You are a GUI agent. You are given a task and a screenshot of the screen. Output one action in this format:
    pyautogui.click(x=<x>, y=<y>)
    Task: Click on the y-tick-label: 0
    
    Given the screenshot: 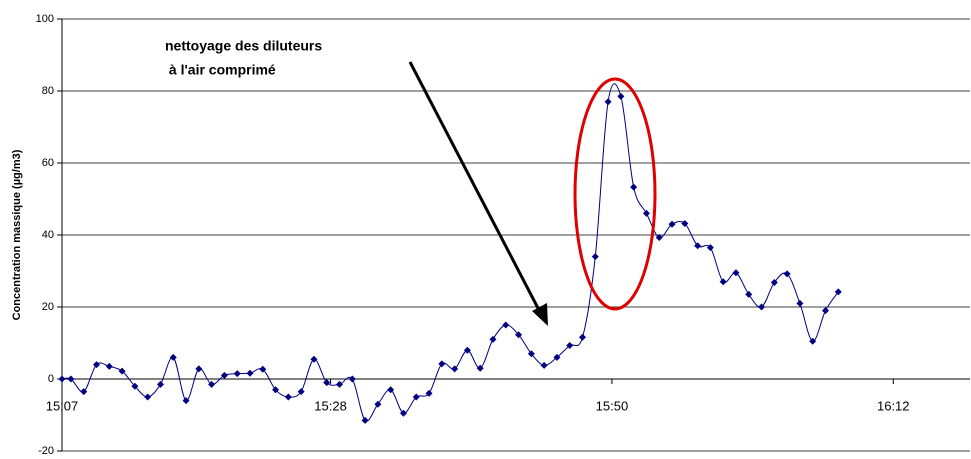 What is the action you would take?
    pyautogui.click(x=51, y=379)
    